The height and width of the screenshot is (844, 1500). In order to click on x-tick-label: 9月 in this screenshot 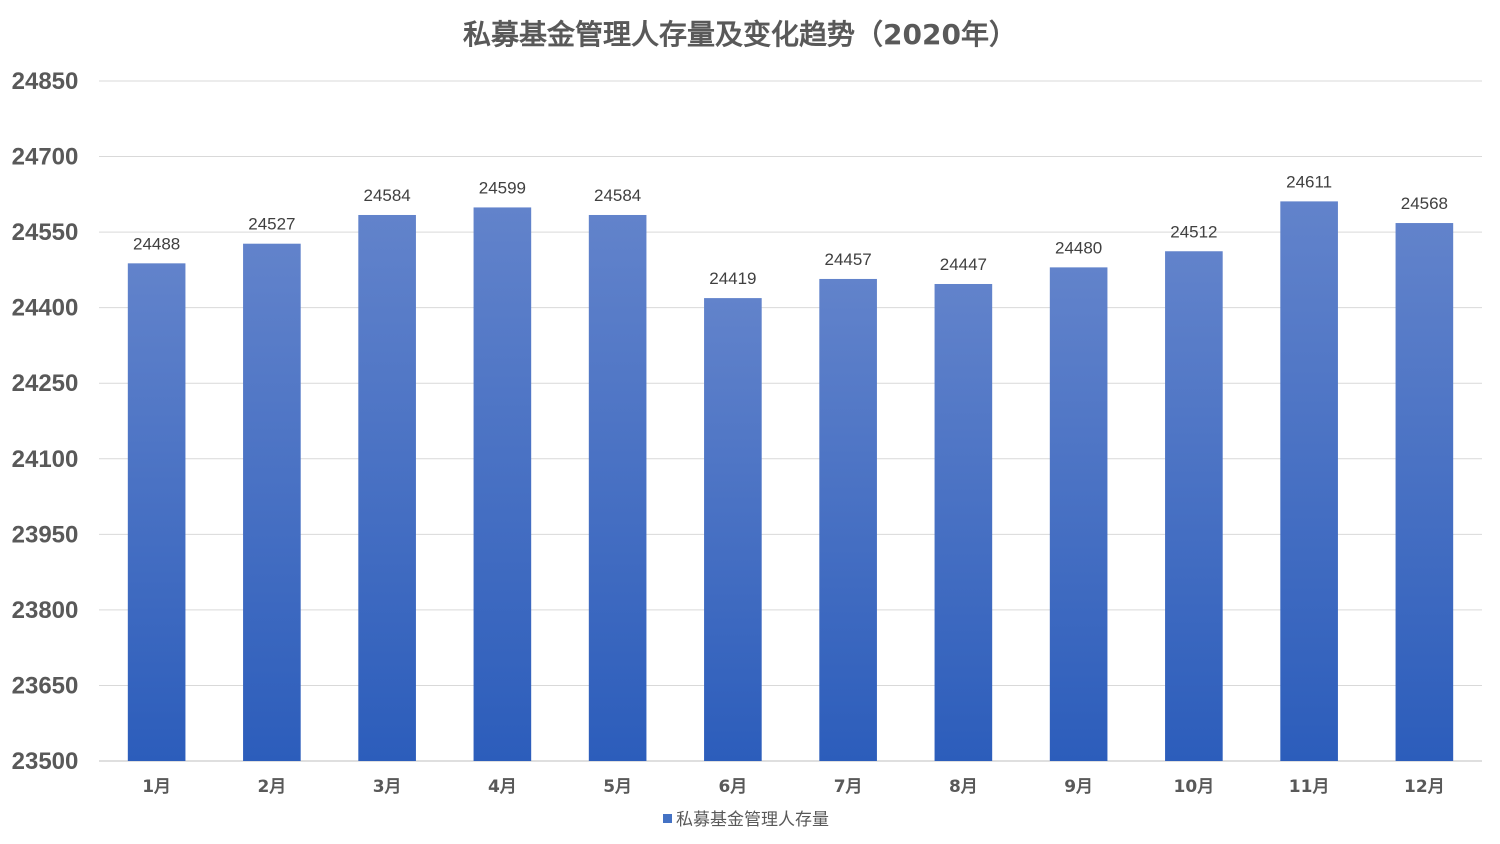, I will do `click(1078, 787)`.